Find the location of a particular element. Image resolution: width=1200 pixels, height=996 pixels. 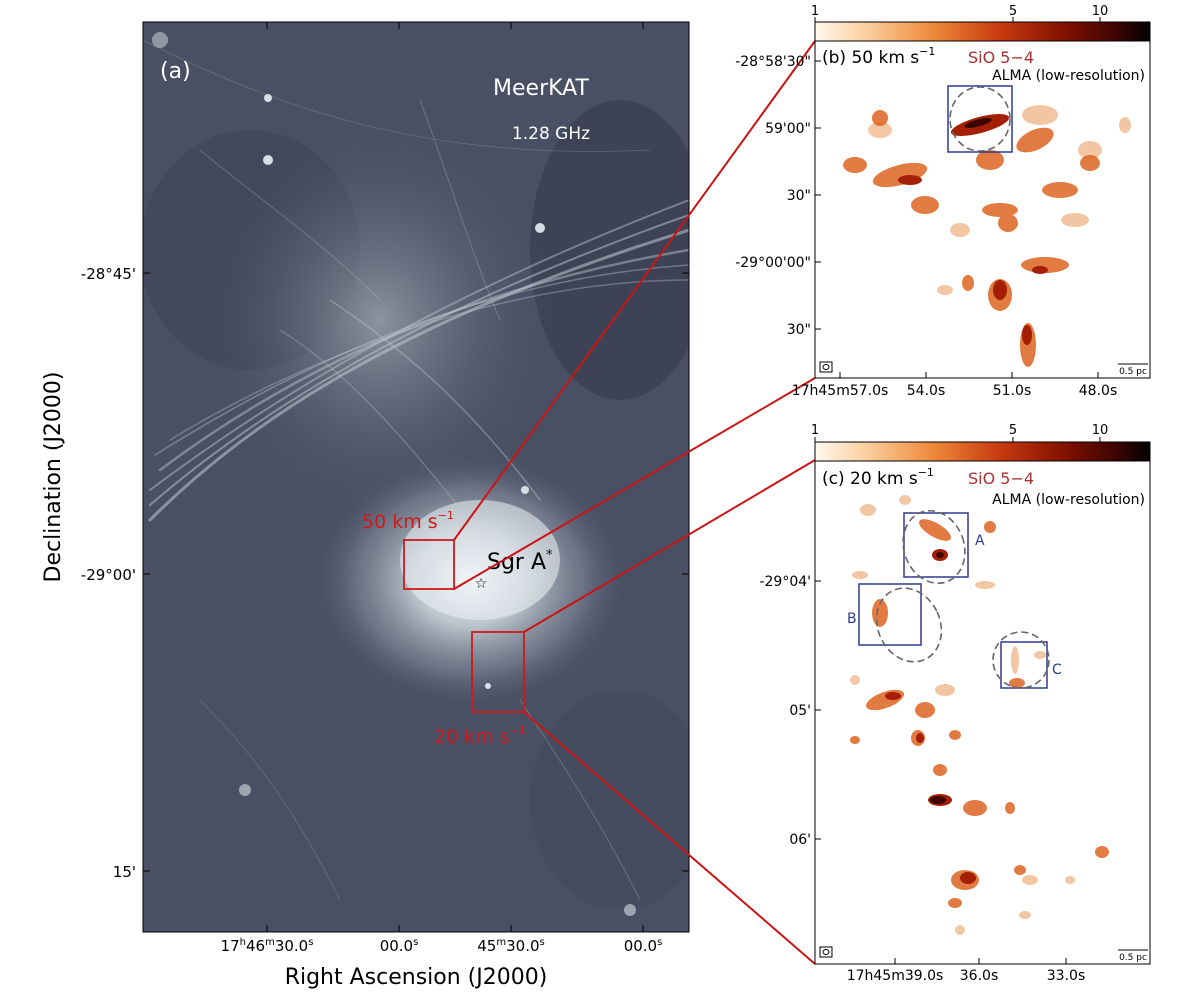

panel-c-cbar-tick-0: 1 is located at coordinates (815, 430).